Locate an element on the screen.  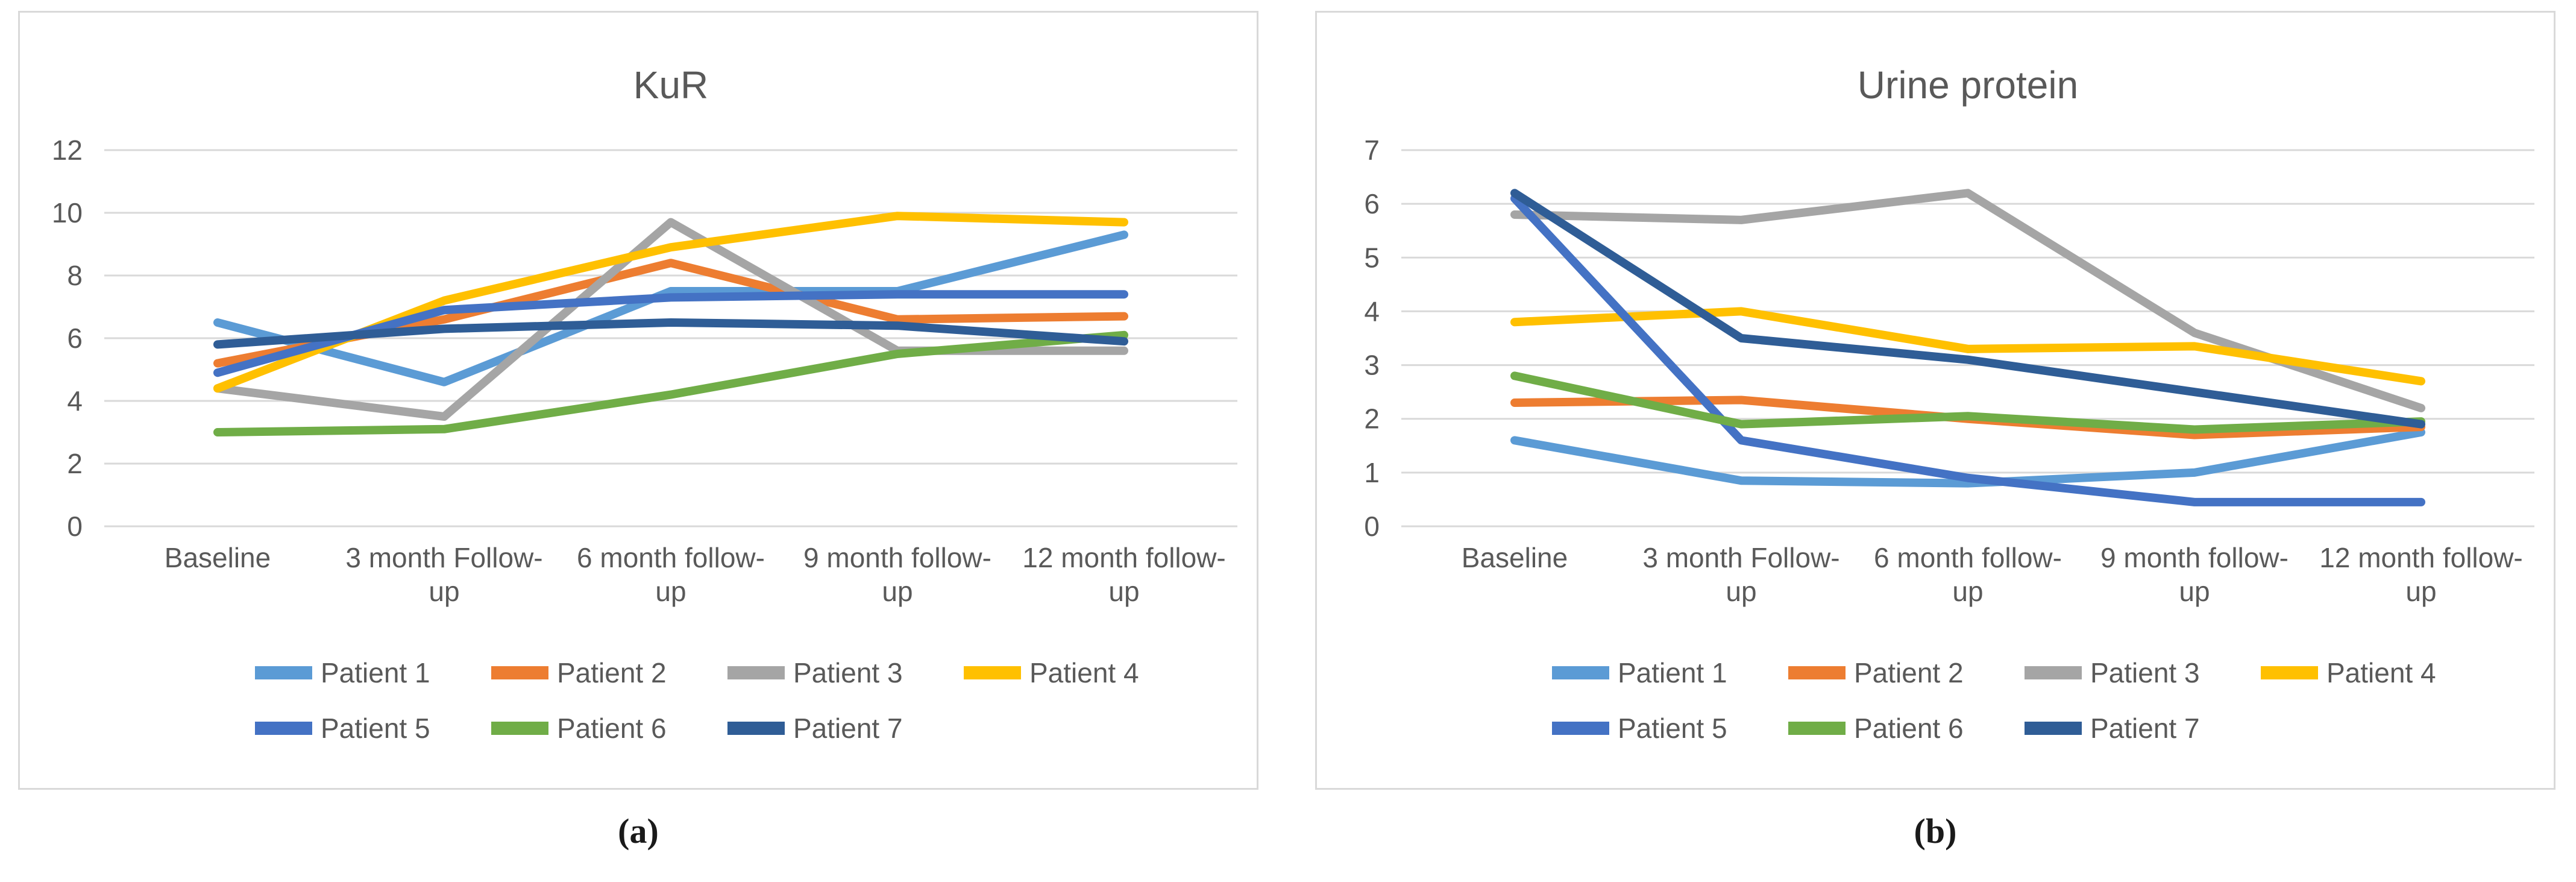
caption-b-label: (b) is located at coordinates (1935, 831).